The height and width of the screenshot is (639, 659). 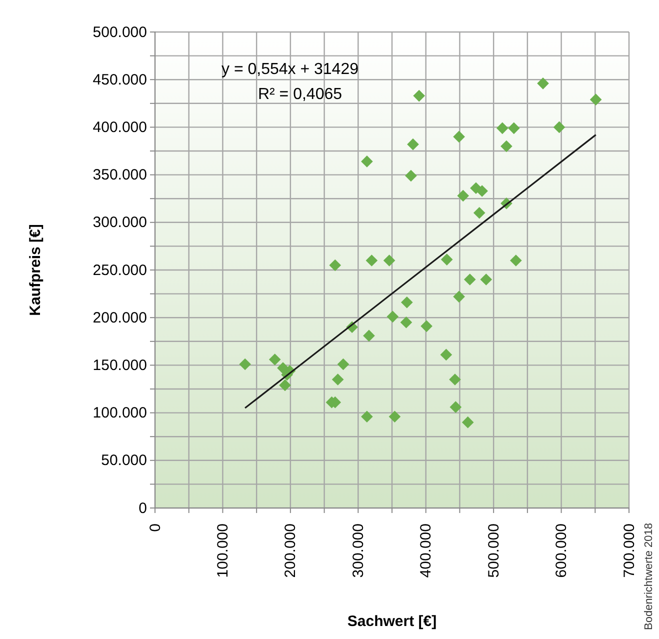 What do you see at coordinates (119, 127) in the screenshot?
I see `y-tick-label: 400.000` at bounding box center [119, 127].